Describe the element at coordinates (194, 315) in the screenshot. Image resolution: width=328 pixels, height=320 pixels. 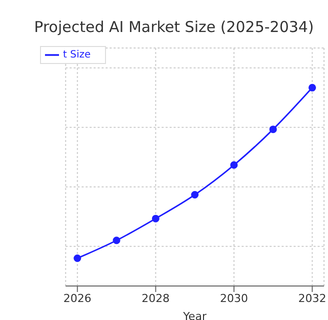
I see `x-axis-title: Year` at that location.